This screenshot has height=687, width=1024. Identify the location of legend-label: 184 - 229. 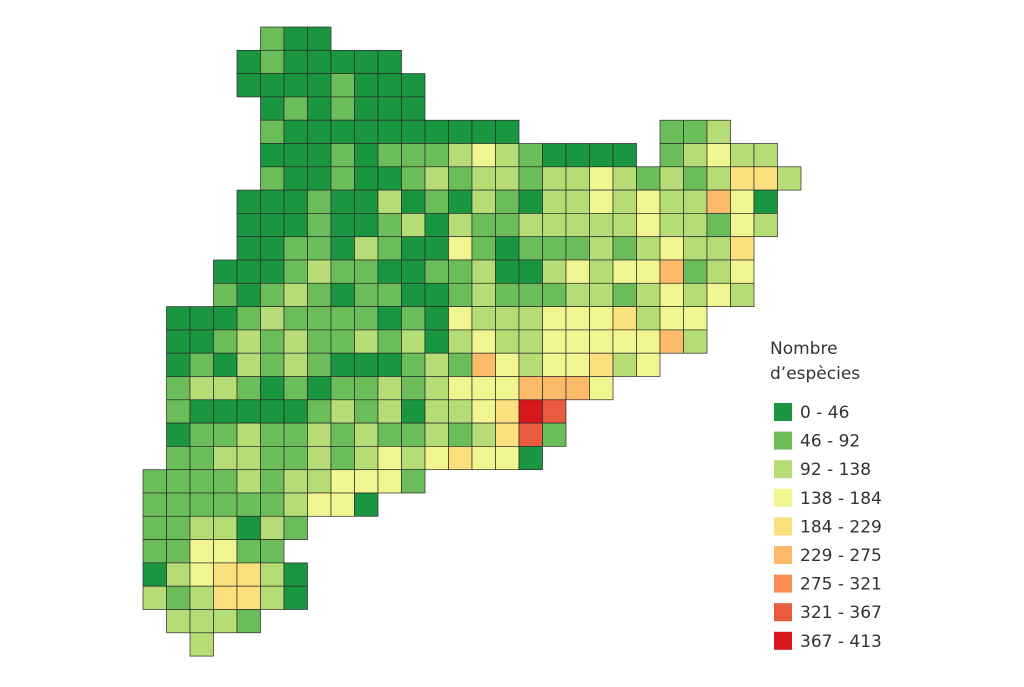
(841, 527).